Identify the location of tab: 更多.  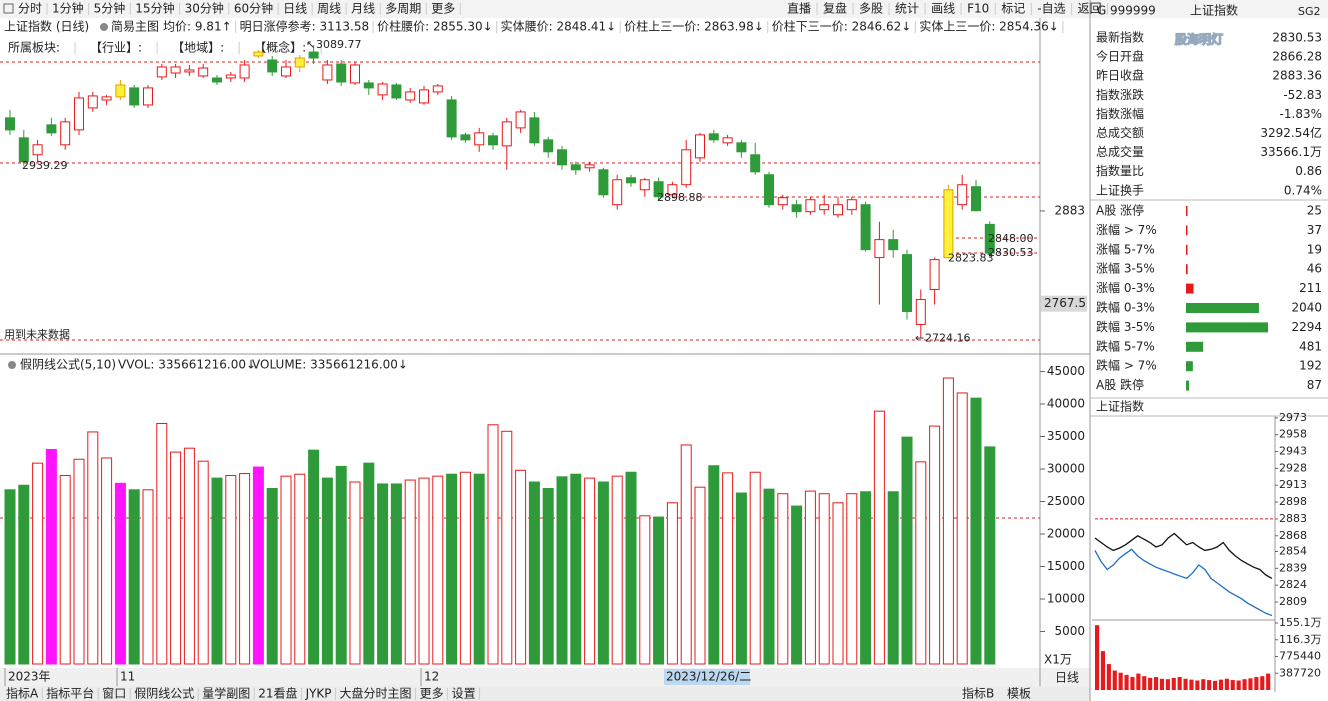
(443, 9).